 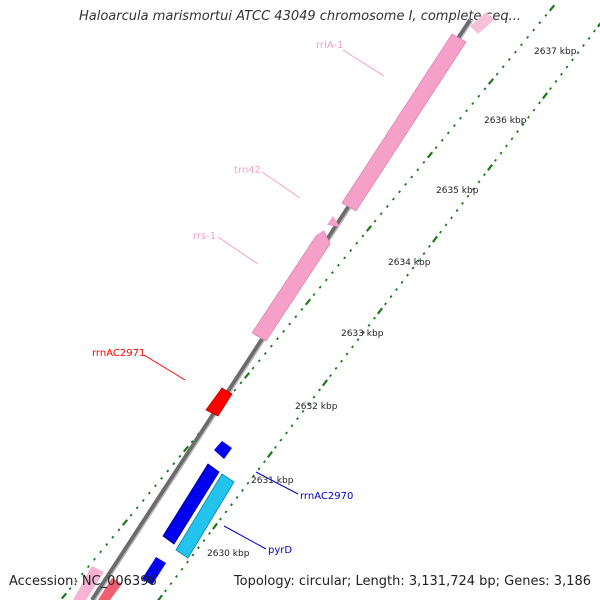 What do you see at coordinates (154, 571) in the screenshot?
I see `gene-blue-lower` at bounding box center [154, 571].